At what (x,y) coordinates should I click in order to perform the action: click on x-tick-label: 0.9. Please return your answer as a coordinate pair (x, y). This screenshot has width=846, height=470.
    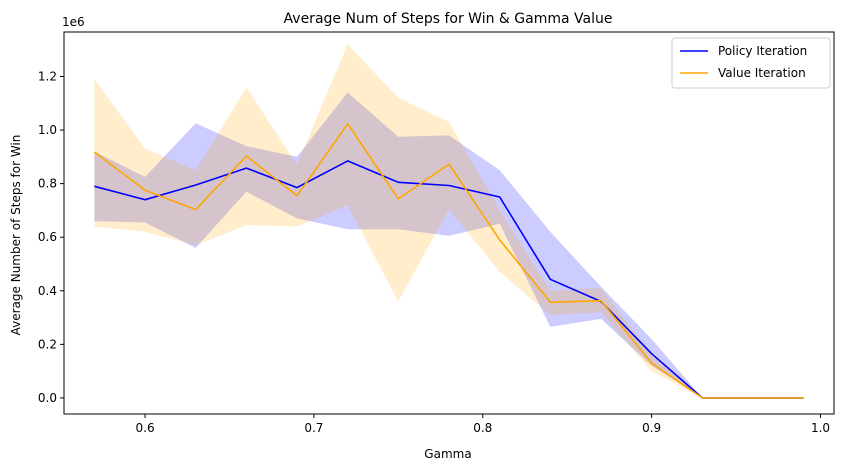
    Looking at the image, I should click on (651, 428).